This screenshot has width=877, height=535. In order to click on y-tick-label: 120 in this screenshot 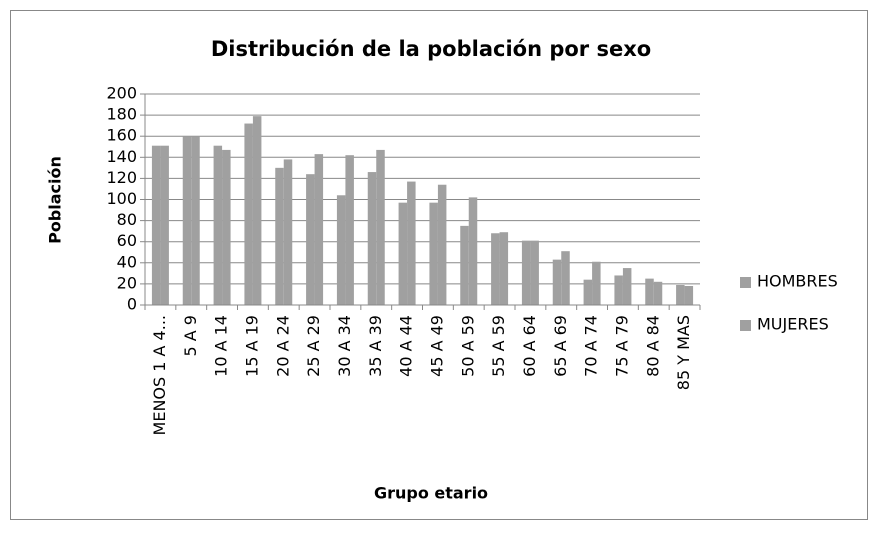, I will do `click(121, 177)`.